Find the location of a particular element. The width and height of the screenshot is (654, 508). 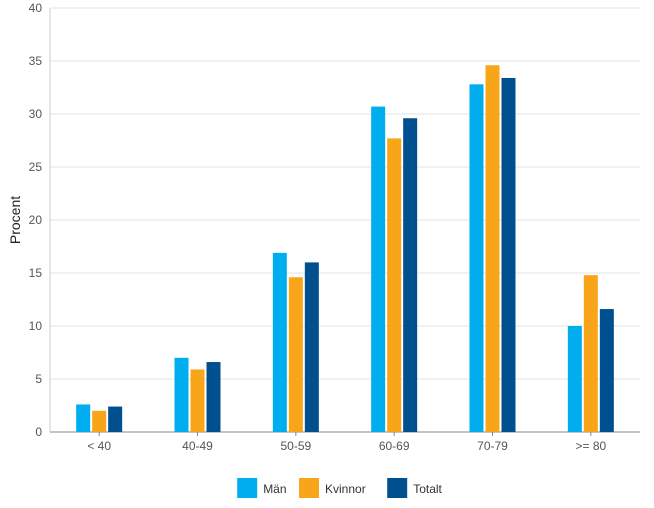

x-tick-label: >= 80 is located at coordinates (590, 446).